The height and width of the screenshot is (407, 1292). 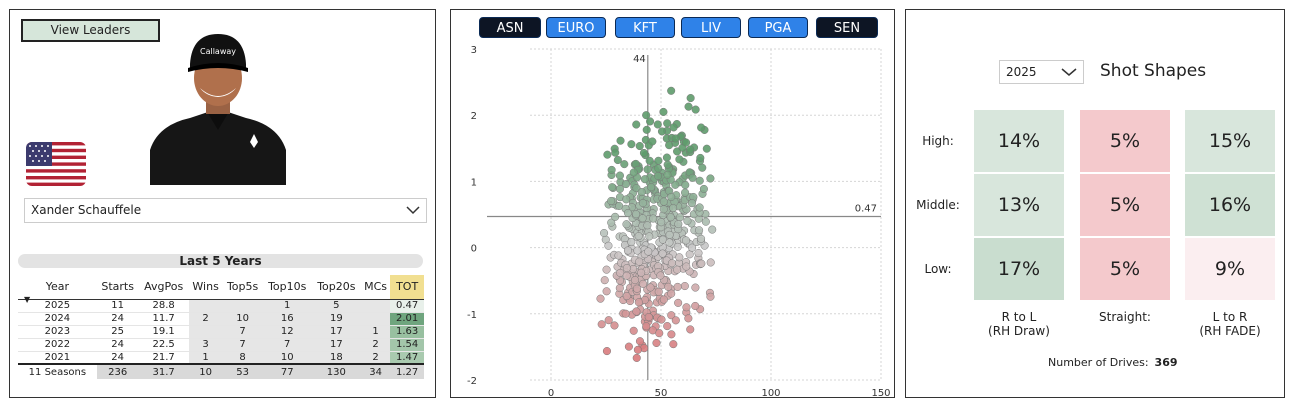 I want to click on usa-flag-icon, so click(x=56, y=164).